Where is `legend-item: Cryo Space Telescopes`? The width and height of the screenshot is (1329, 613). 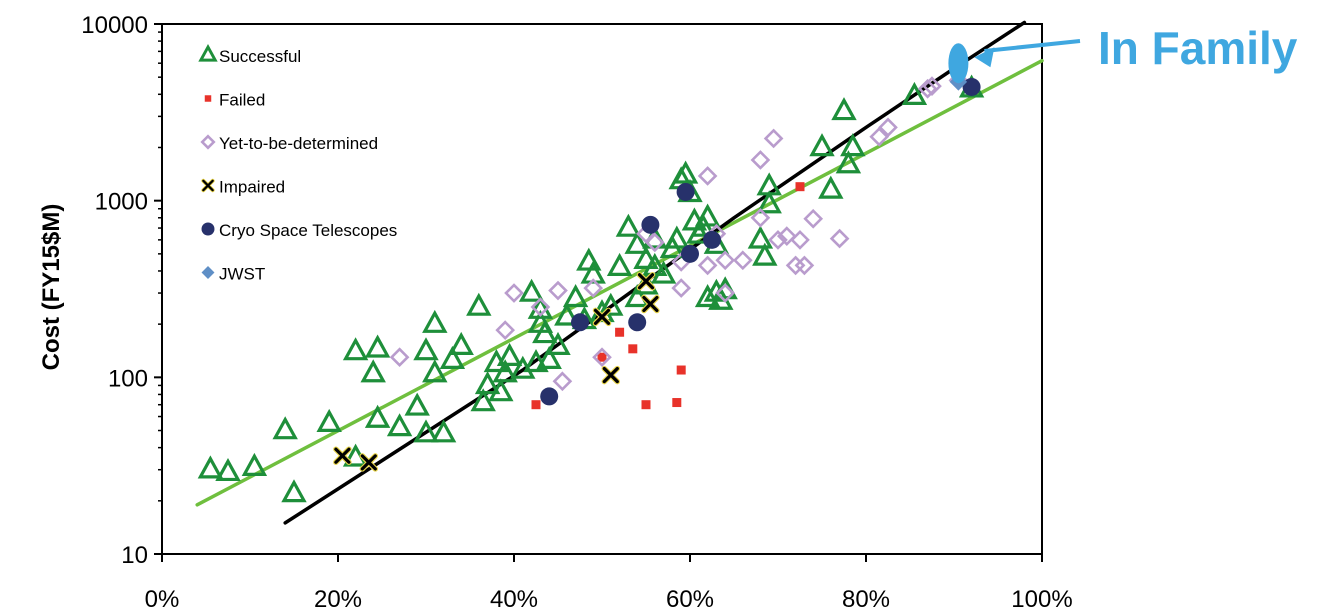
legend-item: Cryo Space Telescopes is located at coordinates (299, 230).